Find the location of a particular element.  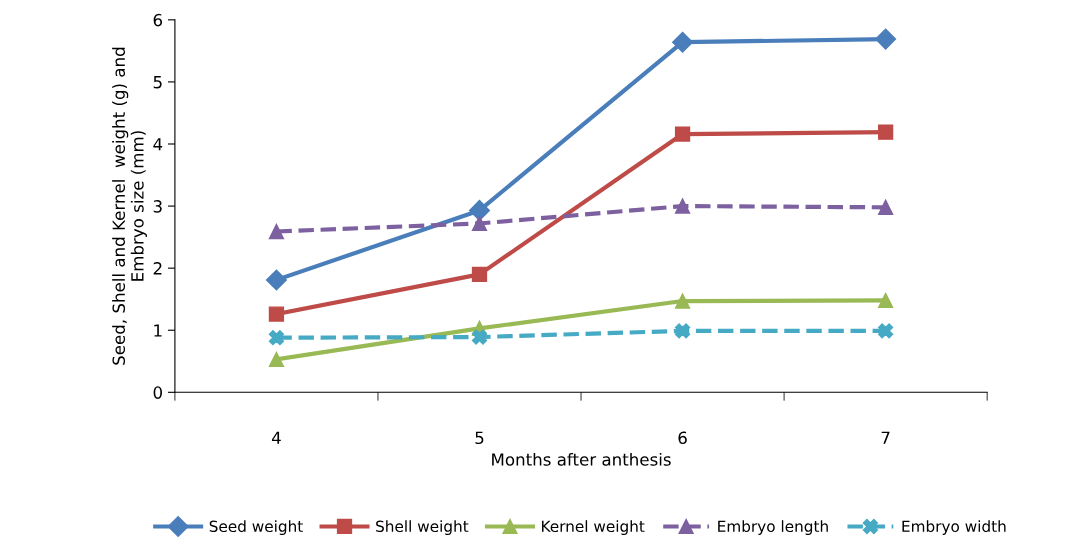

x-tick-label: 7 is located at coordinates (885, 437).